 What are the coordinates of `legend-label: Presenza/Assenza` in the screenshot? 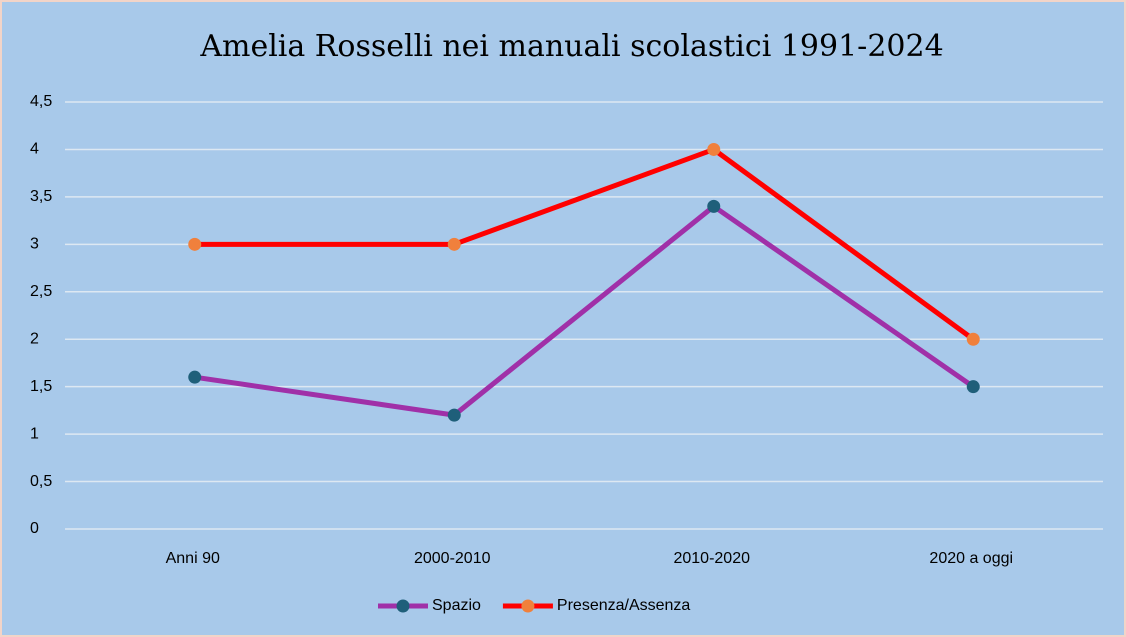 It's located at (624, 605).